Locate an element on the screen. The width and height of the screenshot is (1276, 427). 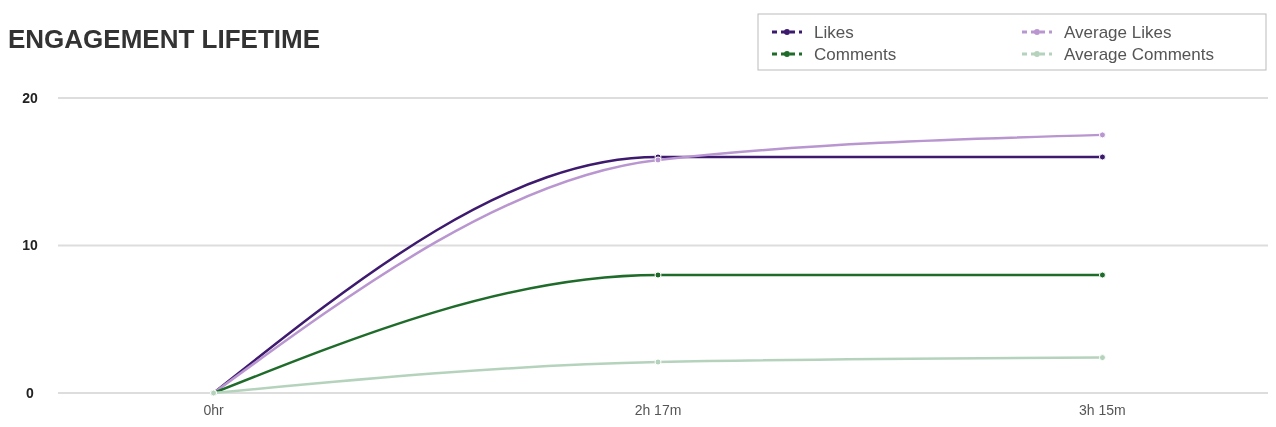
y-tick-label: 0 is located at coordinates (30, 392).